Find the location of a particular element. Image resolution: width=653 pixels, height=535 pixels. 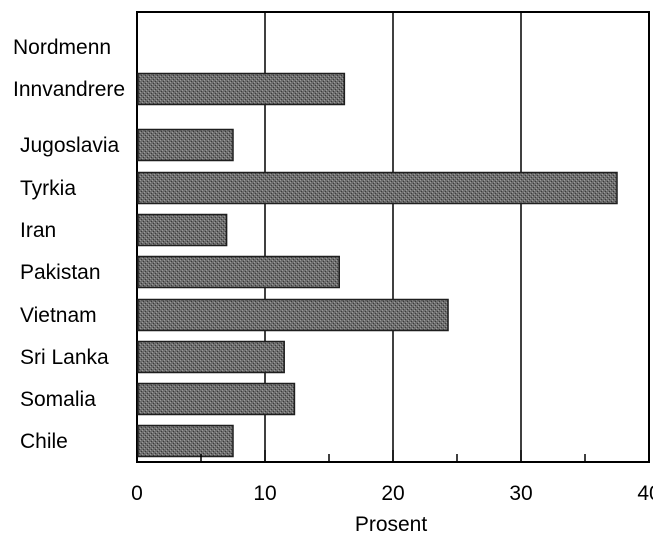

category-label-innvandrere: Innvandrere is located at coordinates (69, 89).